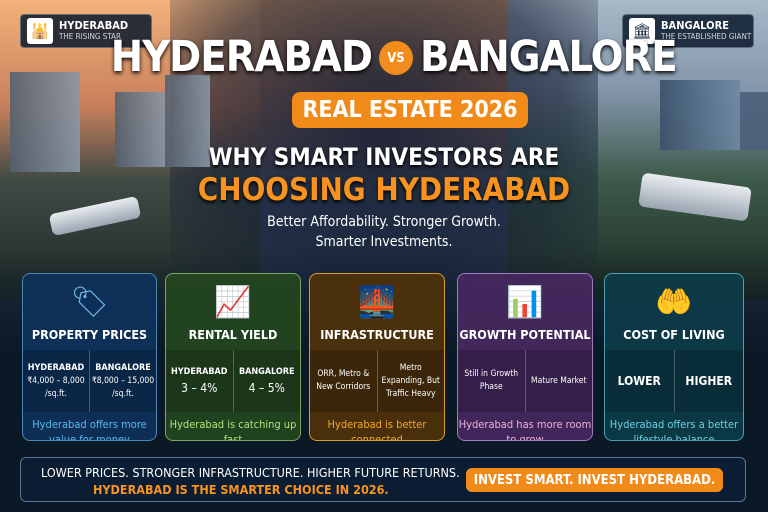 This screenshot has height=512, width=768. Describe the element at coordinates (233, 429) in the screenshot. I see `card-note: Hyderabad is catching up fast` at that location.